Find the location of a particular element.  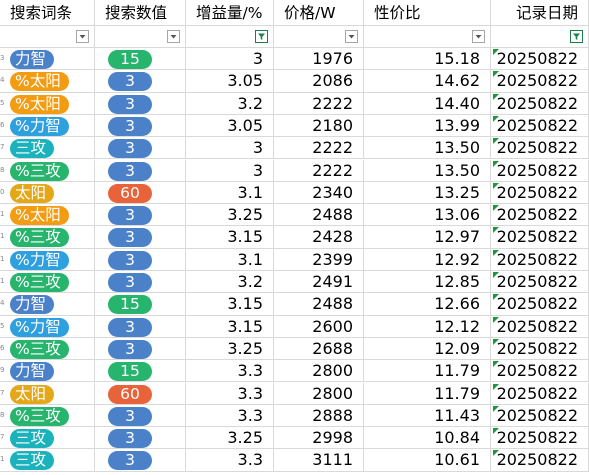

cell-search-term: 3 力智 is located at coordinates (47, 59).